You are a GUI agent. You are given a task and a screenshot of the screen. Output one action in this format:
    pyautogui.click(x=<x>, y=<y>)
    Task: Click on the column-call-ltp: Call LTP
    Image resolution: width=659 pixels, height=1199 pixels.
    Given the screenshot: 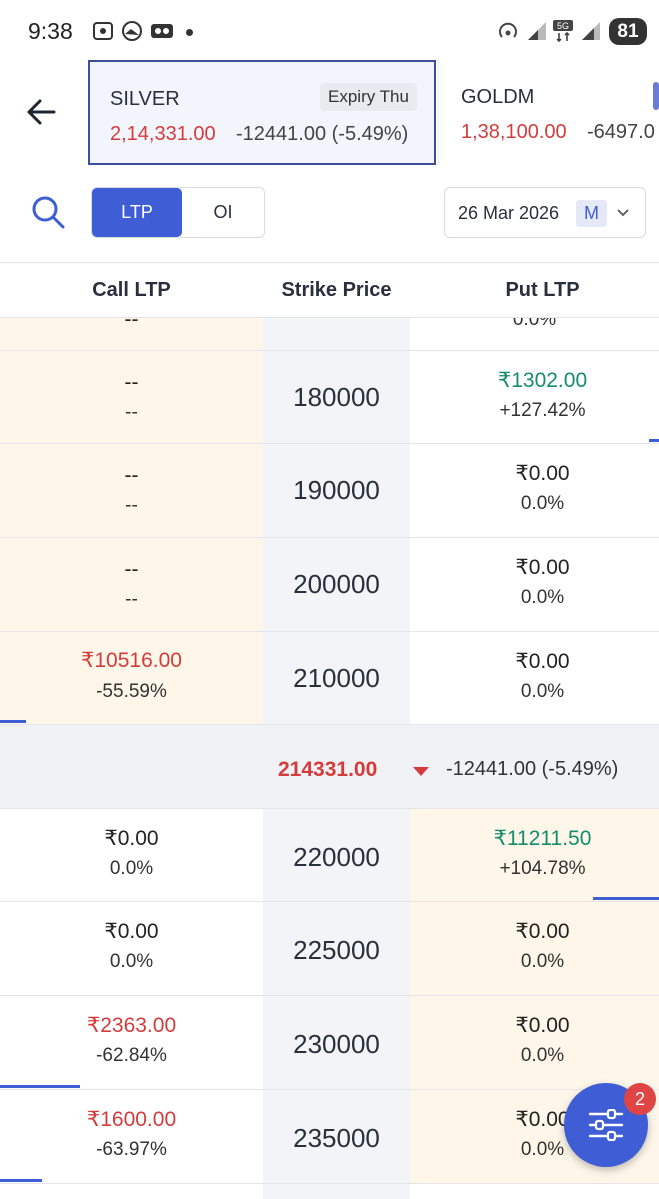 What is the action you would take?
    pyautogui.click(x=131, y=290)
    